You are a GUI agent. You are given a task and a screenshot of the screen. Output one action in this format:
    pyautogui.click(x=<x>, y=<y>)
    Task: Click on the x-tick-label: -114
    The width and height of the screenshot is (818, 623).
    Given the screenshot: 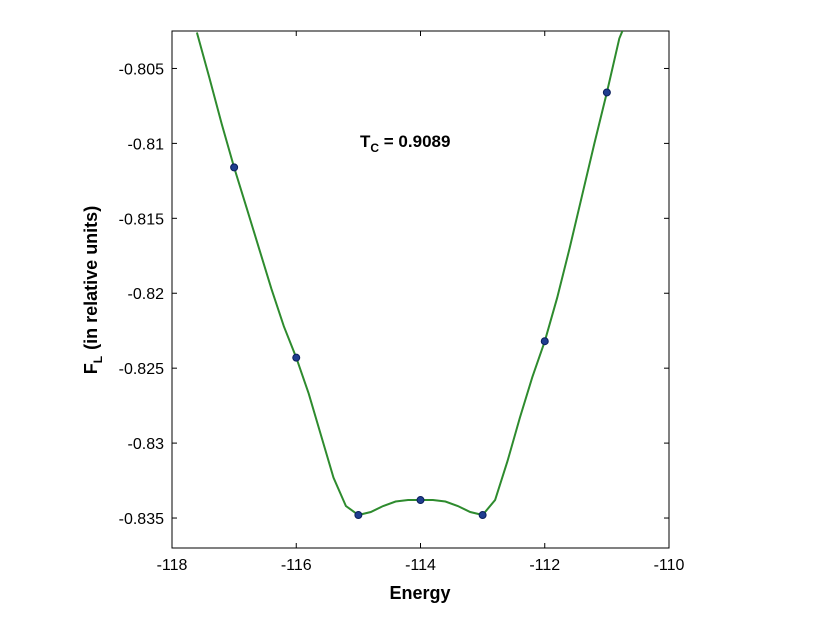 What is the action you would take?
    pyautogui.click(x=420, y=565)
    